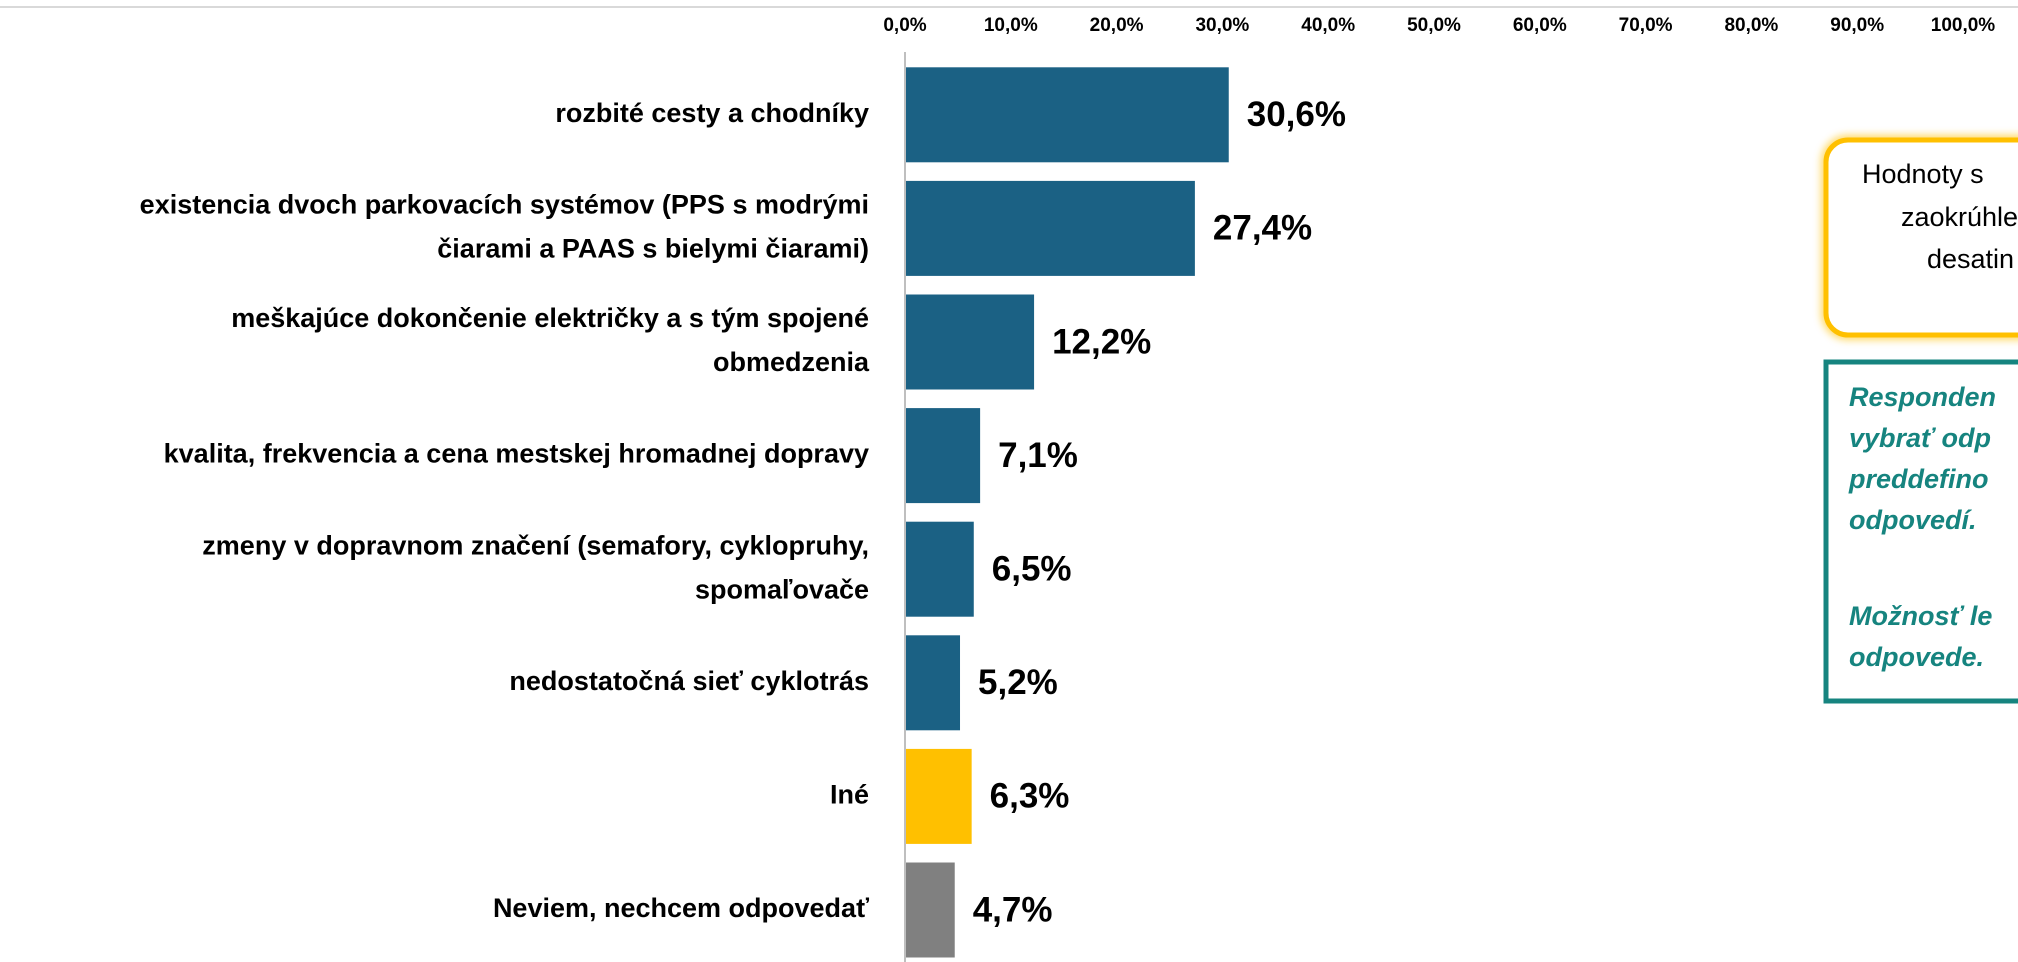  Describe the element at coordinates (1262, 228) in the screenshot. I see `value-label: 27,4%` at that location.